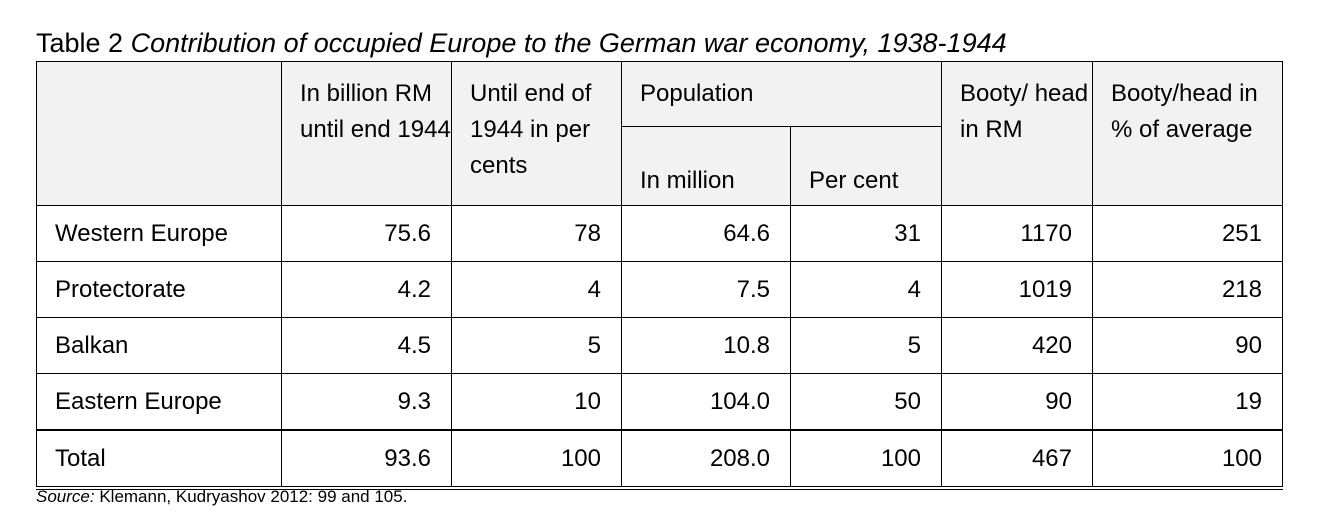 Image resolution: width=1330 pixels, height=526 pixels. Describe the element at coordinates (1017, 345) in the screenshot. I see `cell-booty-head: 420` at that location.